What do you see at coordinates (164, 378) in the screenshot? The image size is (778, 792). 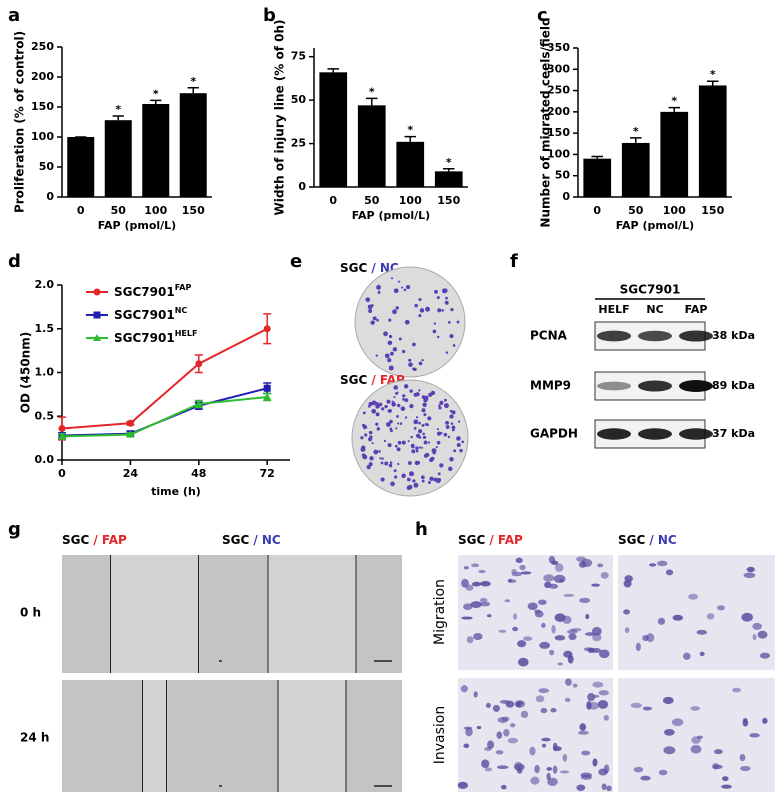 I see `series-line` at bounding box center [164, 378].